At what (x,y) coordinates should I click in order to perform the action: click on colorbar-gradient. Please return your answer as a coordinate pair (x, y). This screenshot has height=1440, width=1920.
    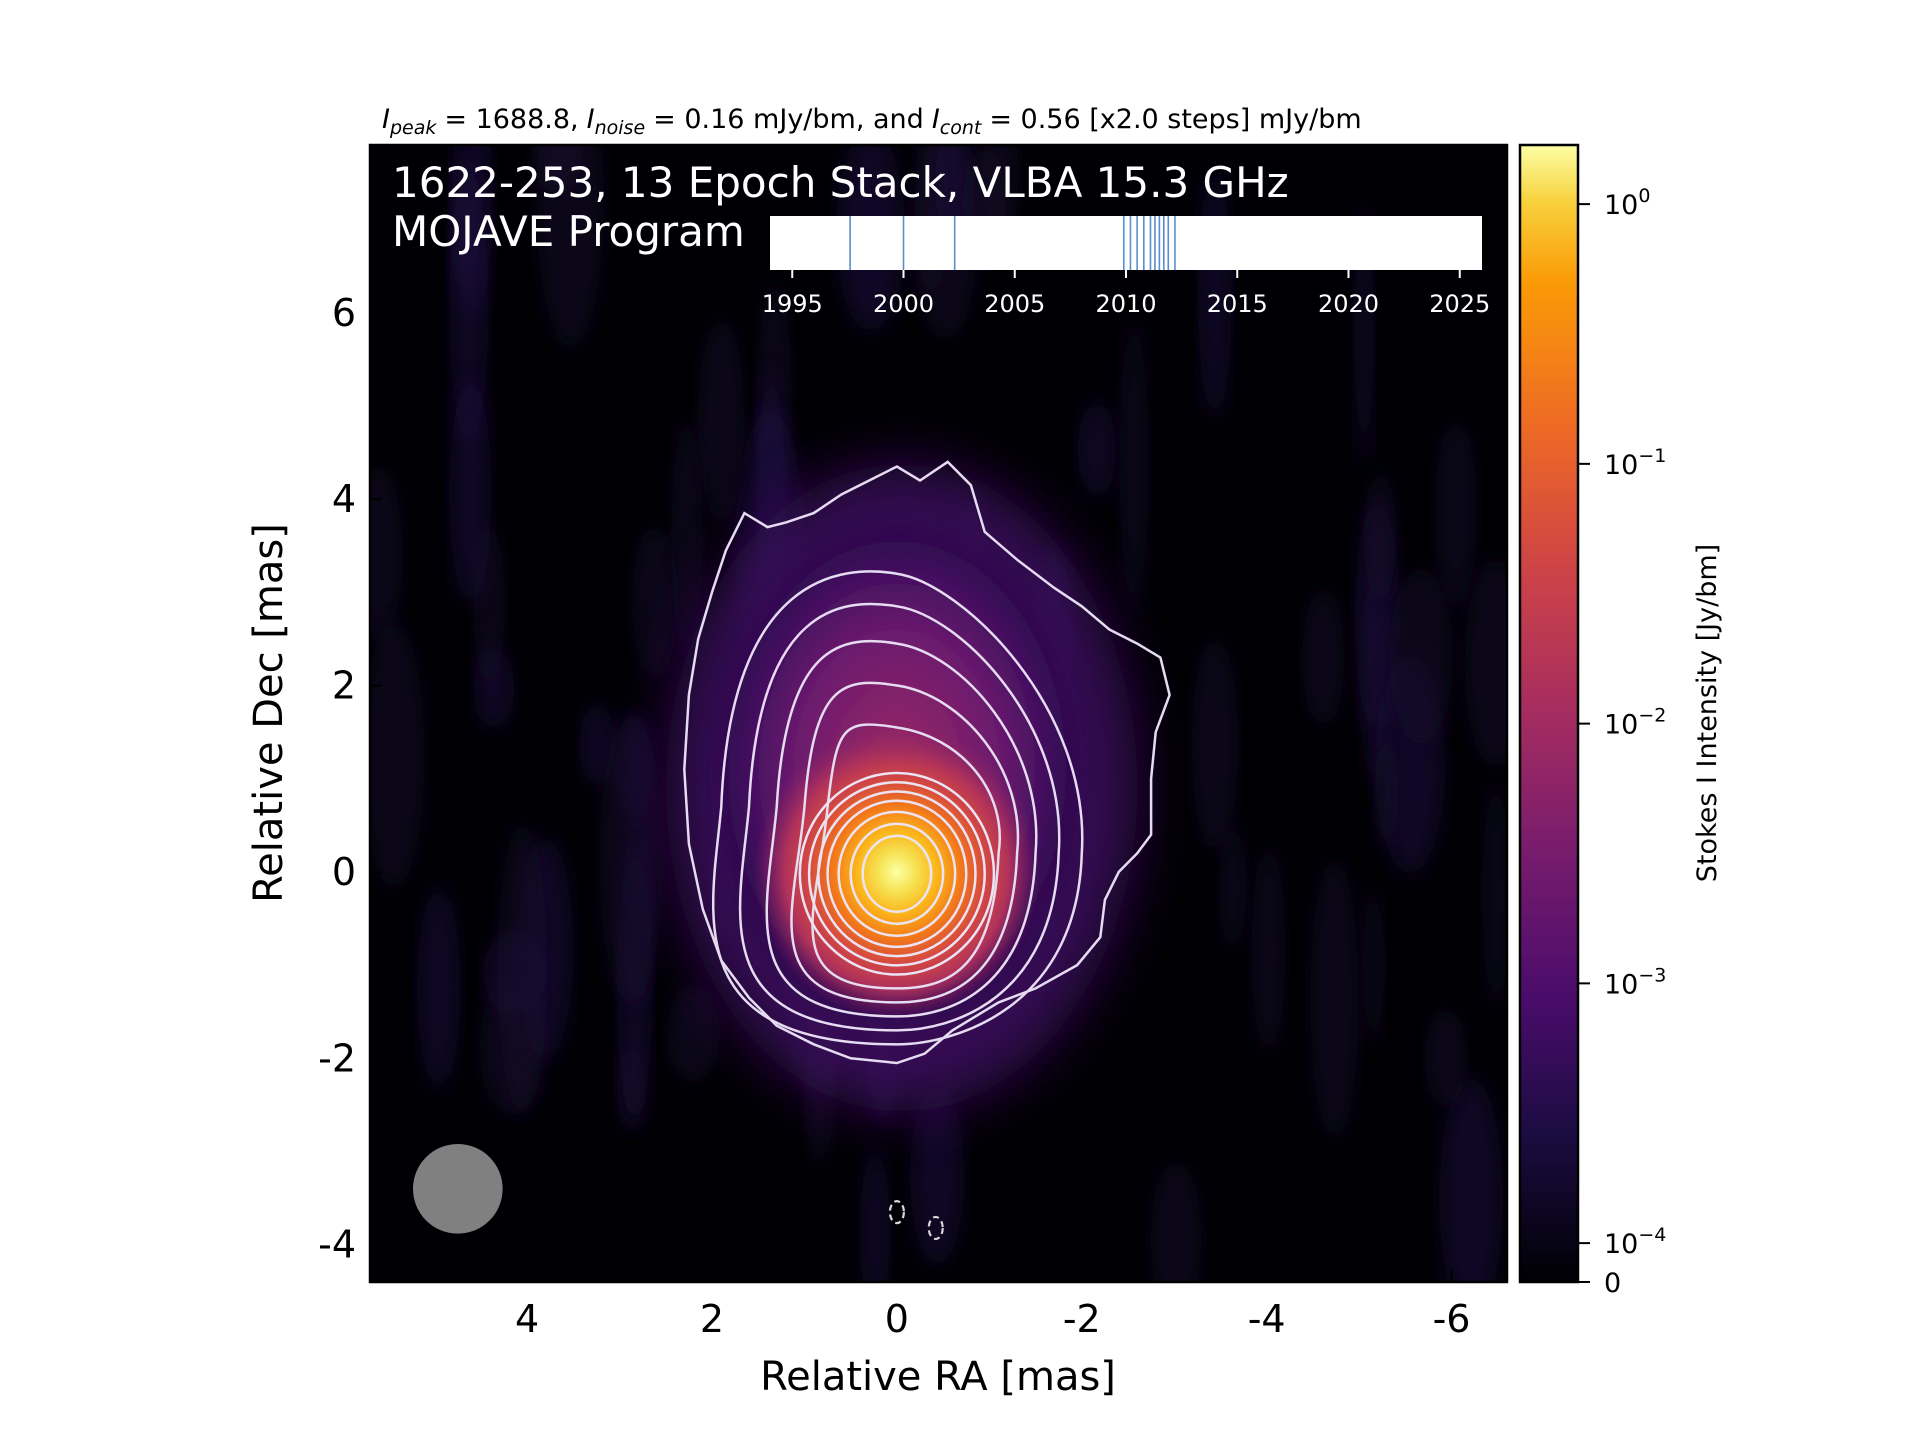
    Looking at the image, I should click on (1549, 713).